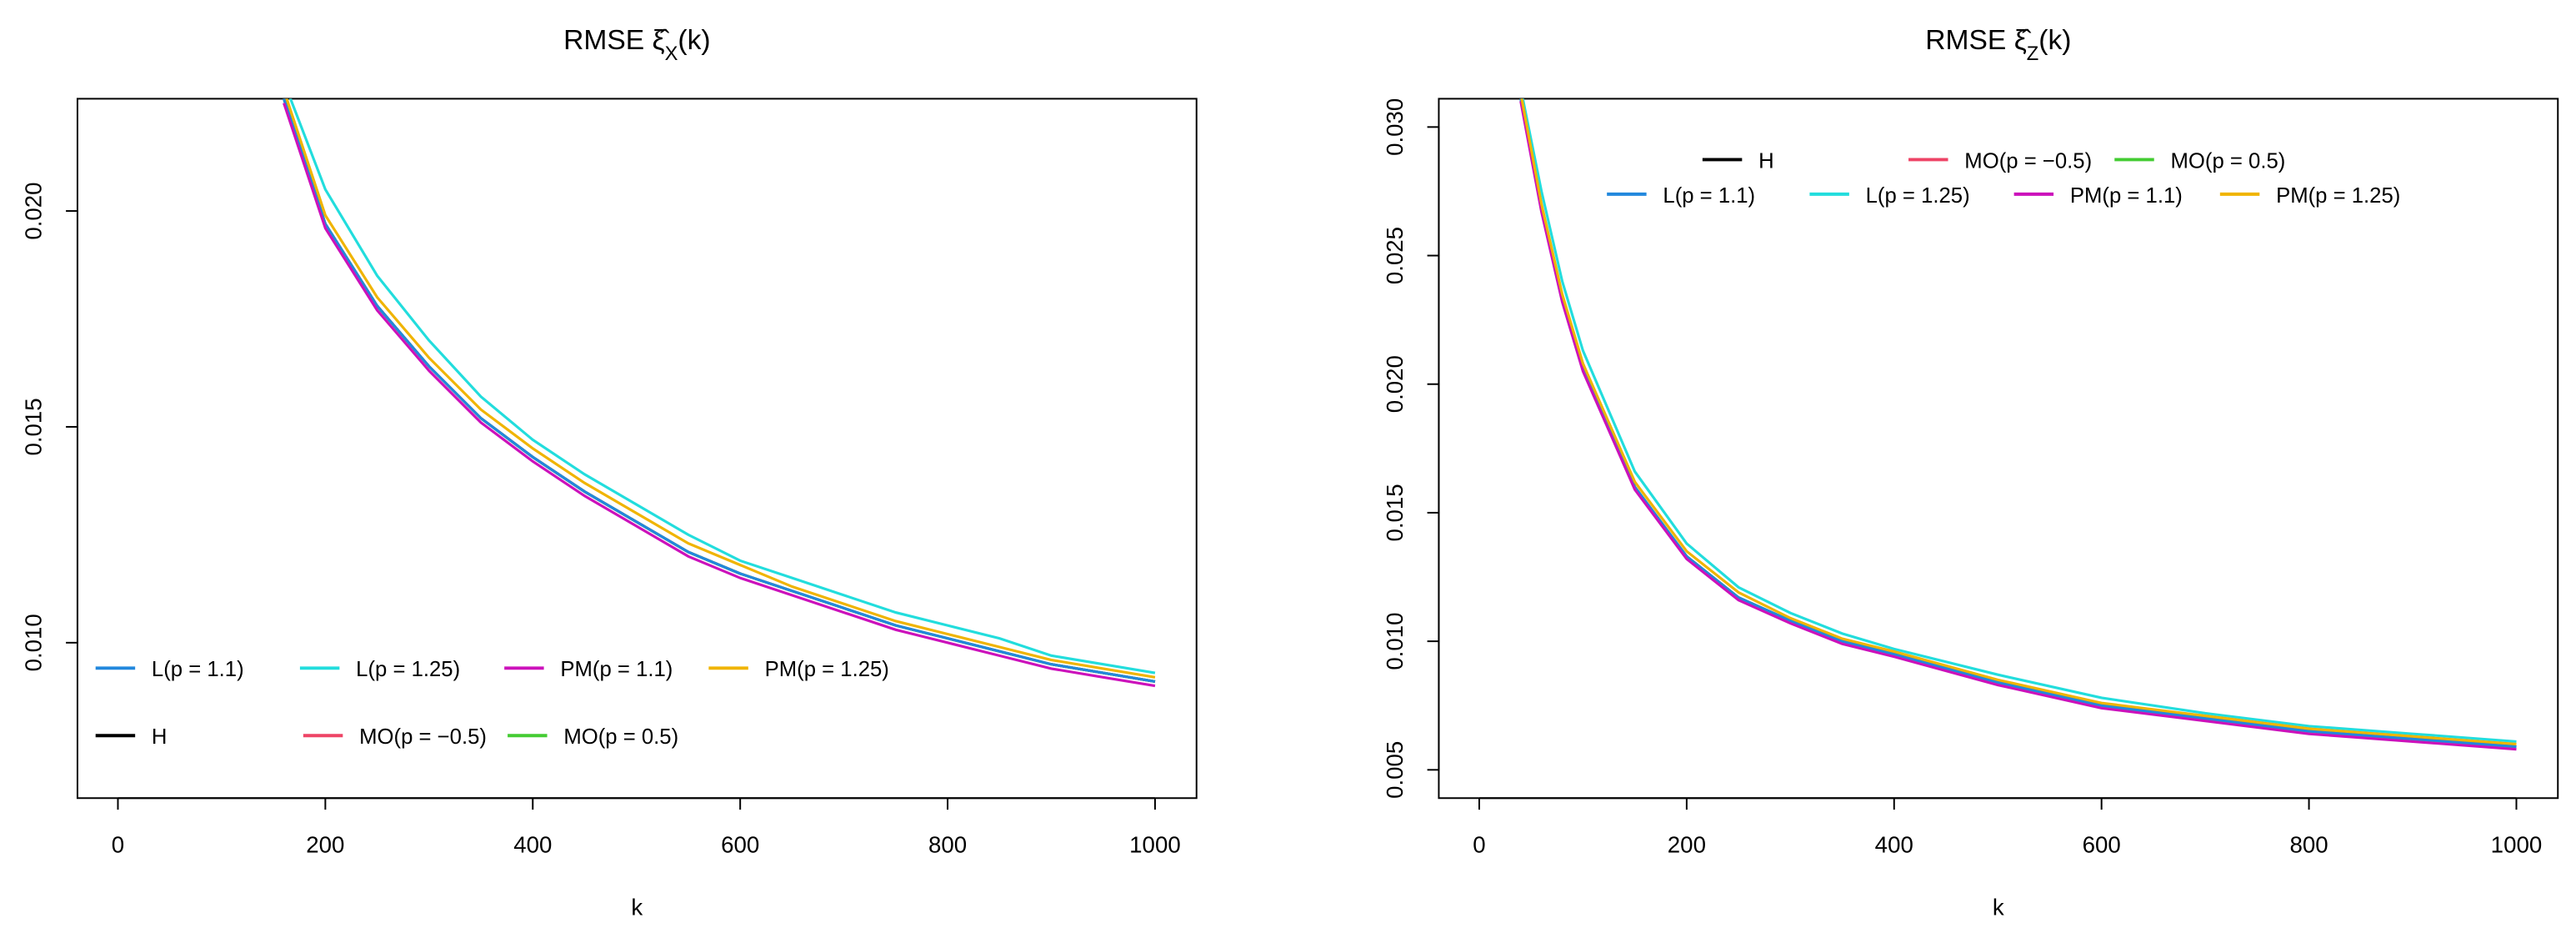 This screenshot has height=938, width=2576. I want to click on chart-title: RMSE ξ̂Z(k), so click(1998, 45).